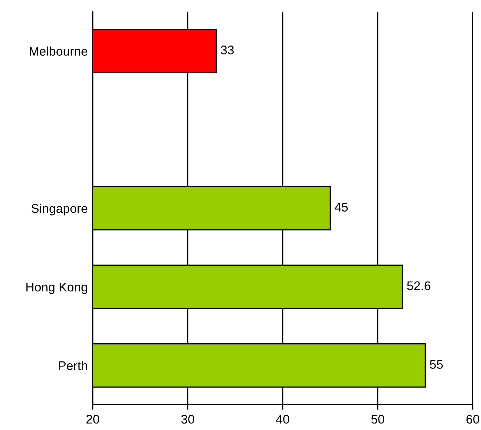 The width and height of the screenshot is (481, 430). I want to click on data-label: 45, so click(341, 207).